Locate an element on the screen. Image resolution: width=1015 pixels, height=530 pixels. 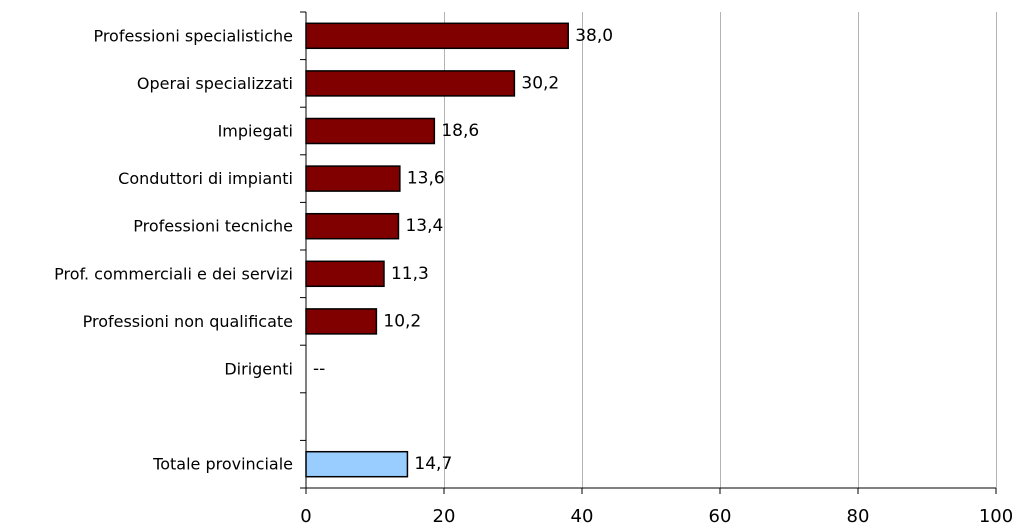
category-label-dirigenti: Dirigenti is located at coordinates (258, 369).